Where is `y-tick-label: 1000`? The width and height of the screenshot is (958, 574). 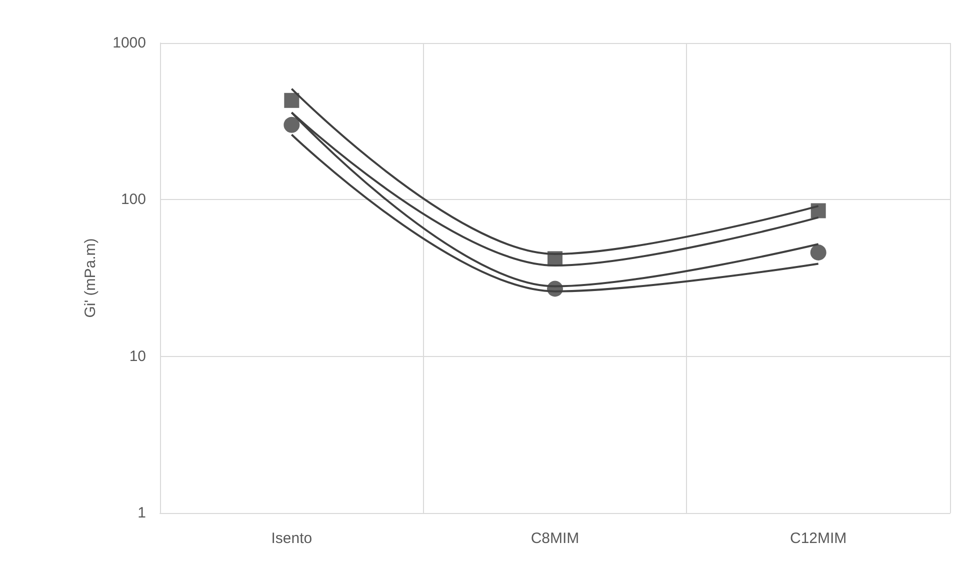
y-tick-label: 1000 is located at coordinates (129, 43).